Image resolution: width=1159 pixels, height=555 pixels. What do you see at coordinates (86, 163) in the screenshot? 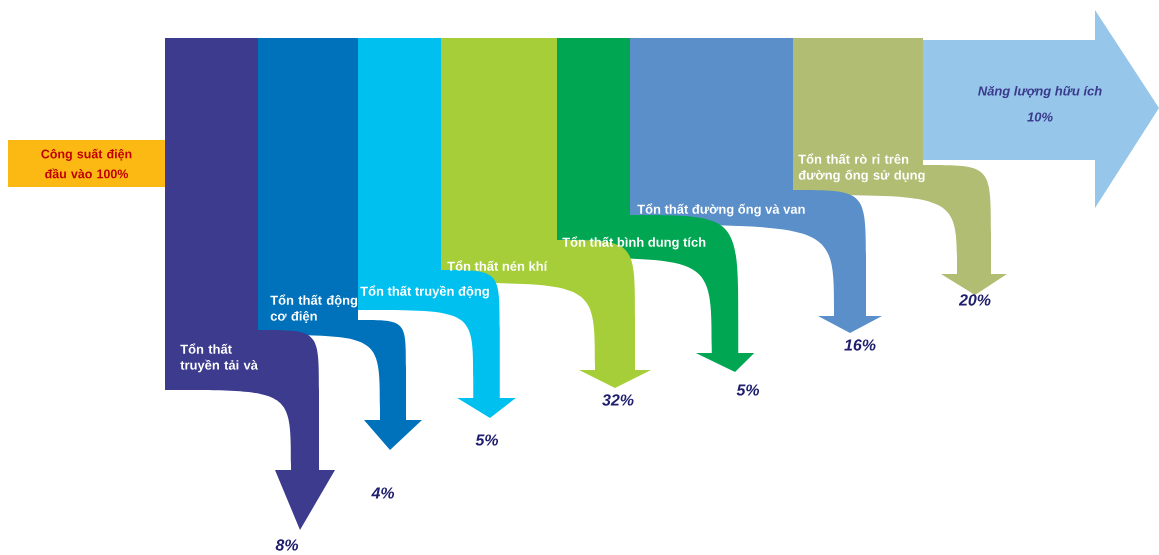
I see `text: Công suất điện đầu vào 100%` at bounding box center [86, 163].